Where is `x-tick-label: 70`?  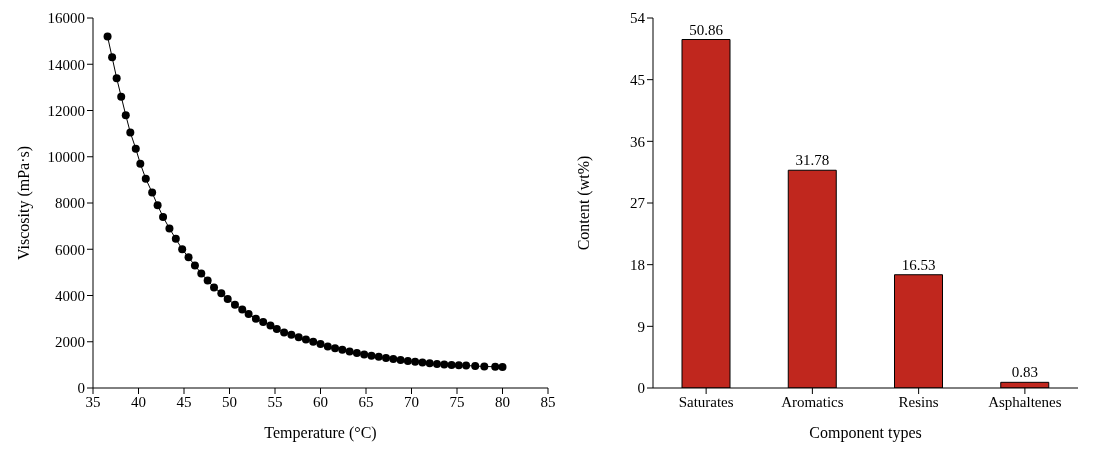
x-tick-label: 70 is located at coordinates (411, 401).